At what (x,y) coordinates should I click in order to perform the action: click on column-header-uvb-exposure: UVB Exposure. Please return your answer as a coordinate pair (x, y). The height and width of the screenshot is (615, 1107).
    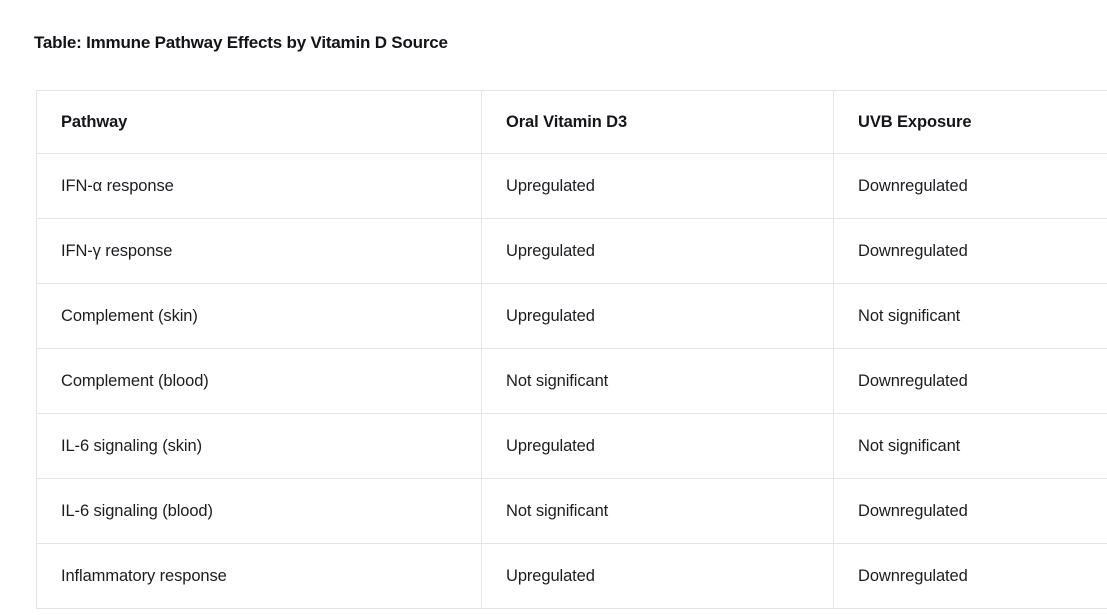
    Looking at the image, I should click on (970, 122).